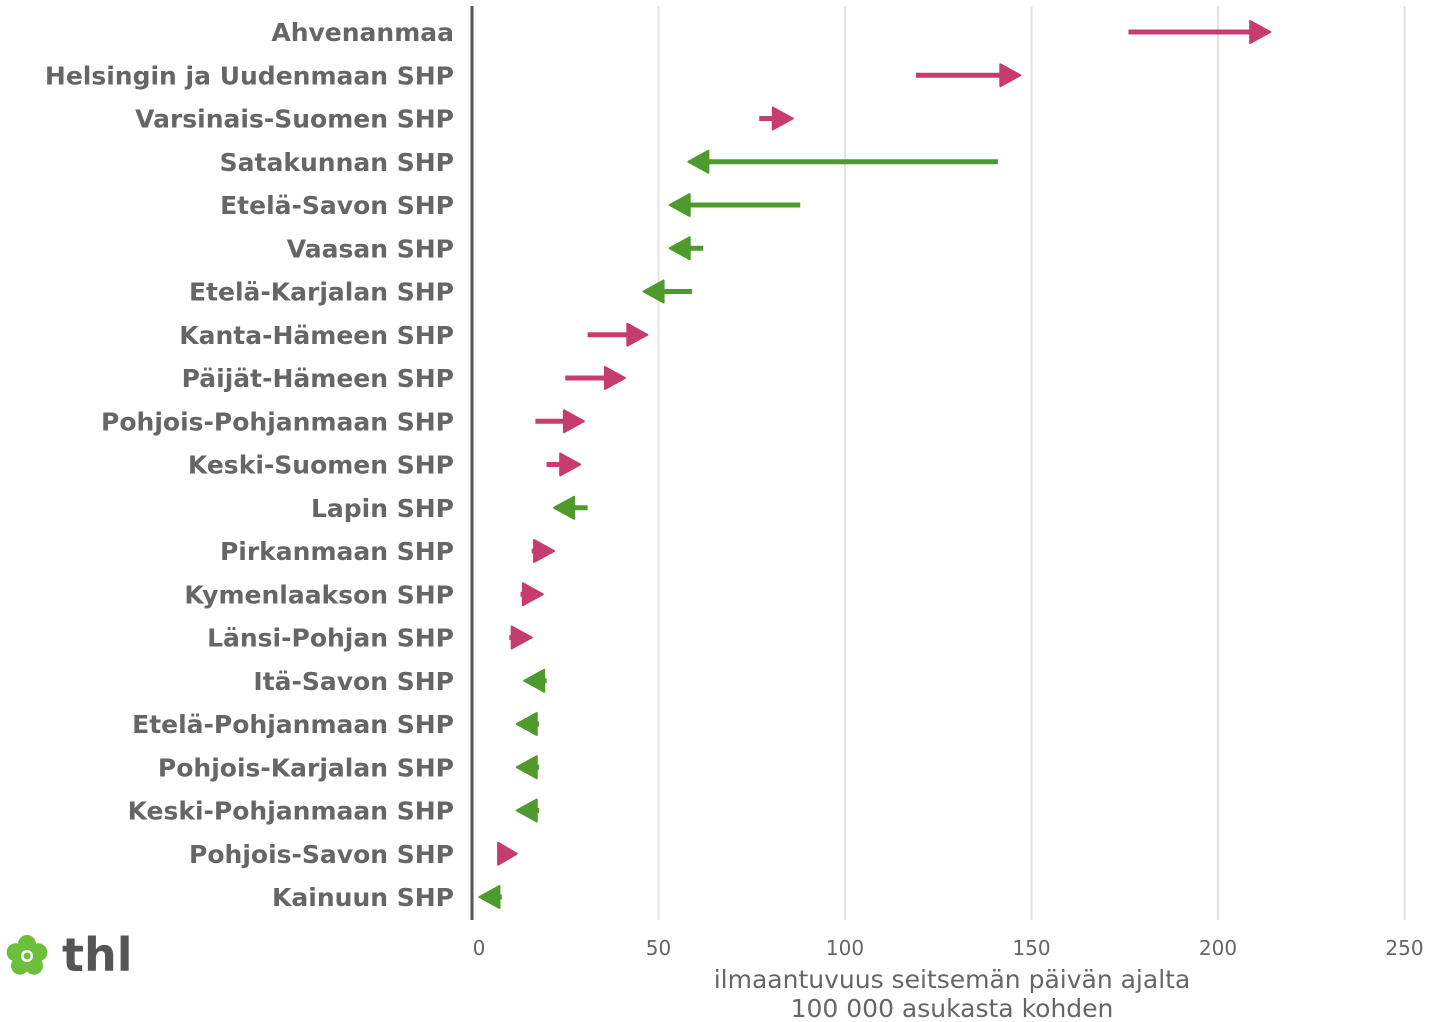 Image resolution: width=1435 pixels, height=1022 pixels. What do you see at coordinates (948, 948) in the screenshot?
I see `x-tick-labels: 0 50 100 150 200 250` at bounding box center [948, 948].